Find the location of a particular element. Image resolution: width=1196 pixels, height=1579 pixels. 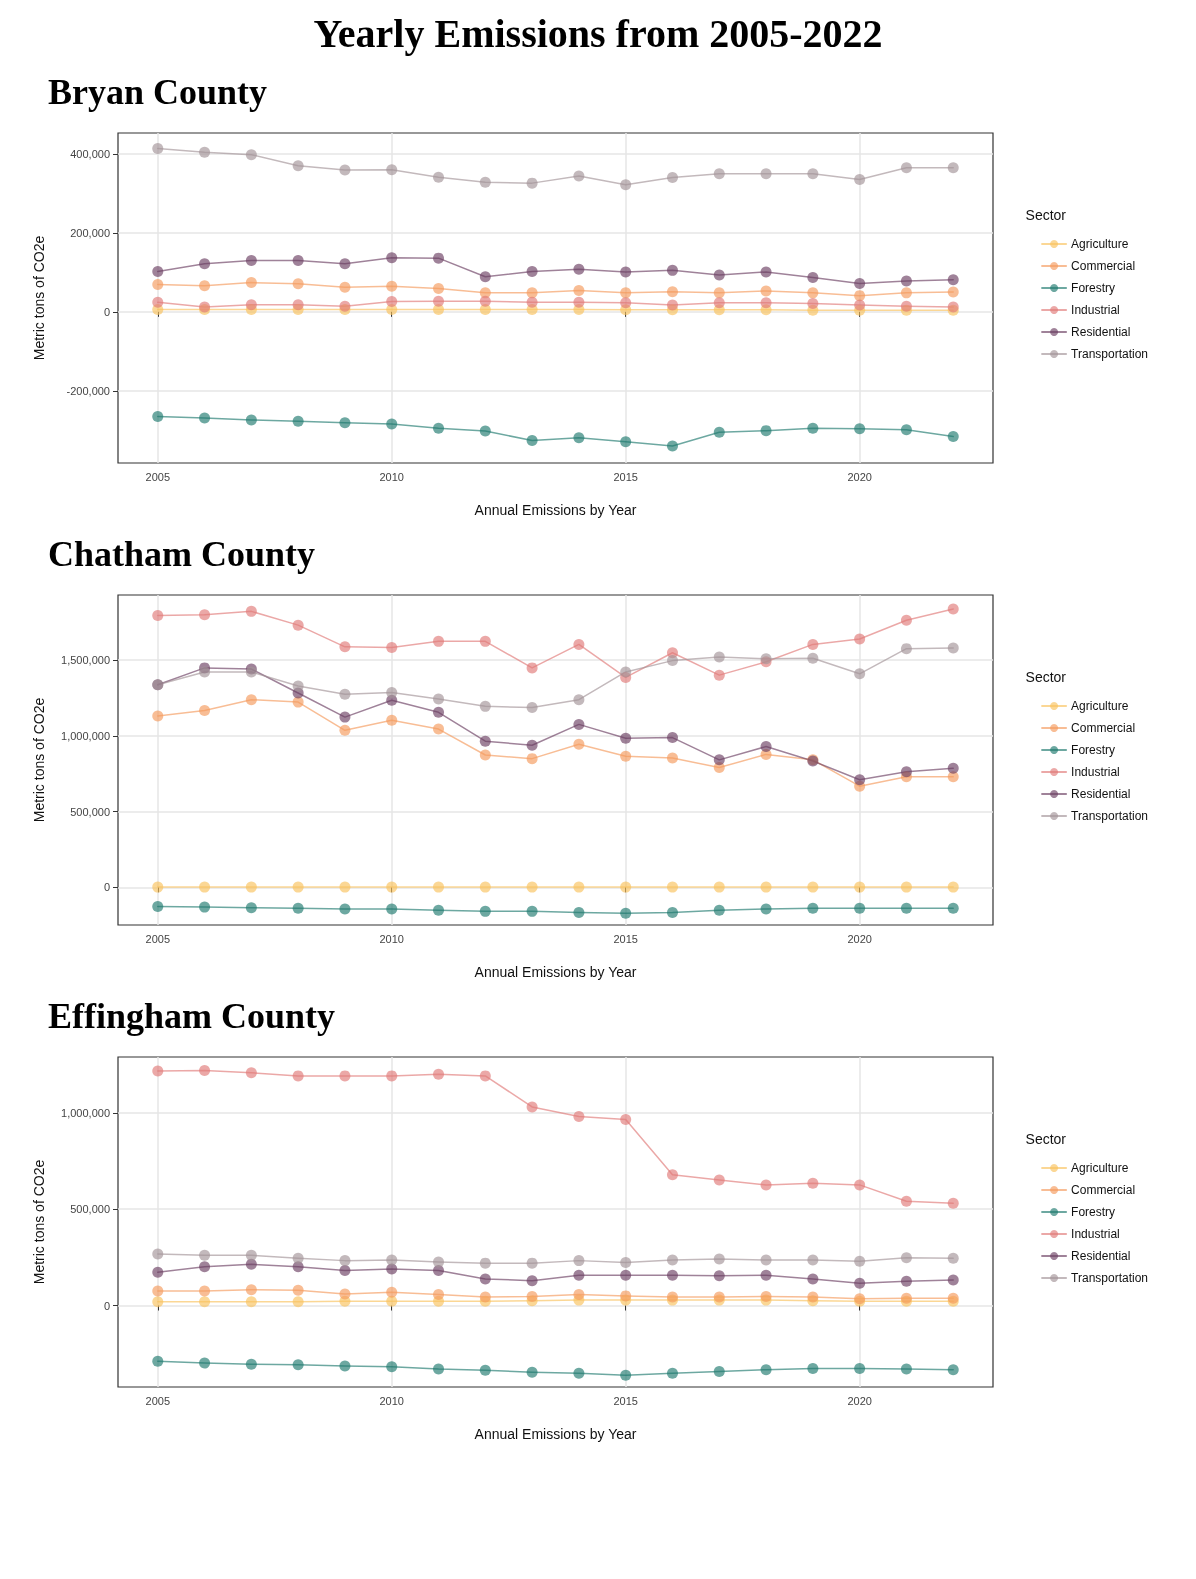

x-tick-label: 2015 is located at coordinates (625, 476).